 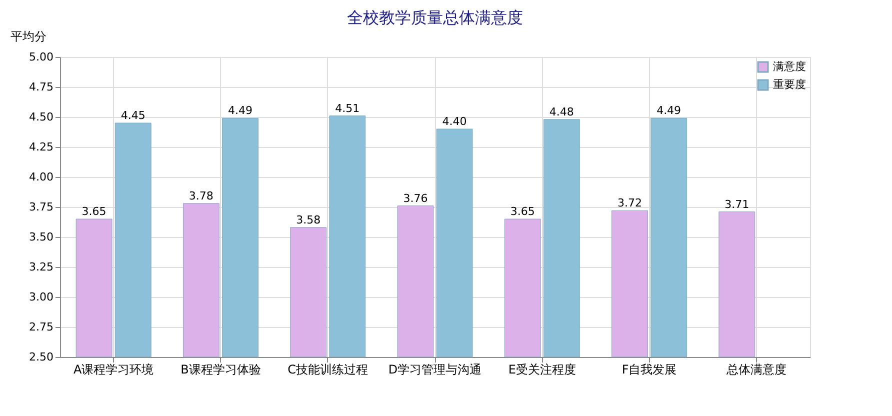 I want to click on x-tick-label: F自我发展, so click(x=649, y=369).